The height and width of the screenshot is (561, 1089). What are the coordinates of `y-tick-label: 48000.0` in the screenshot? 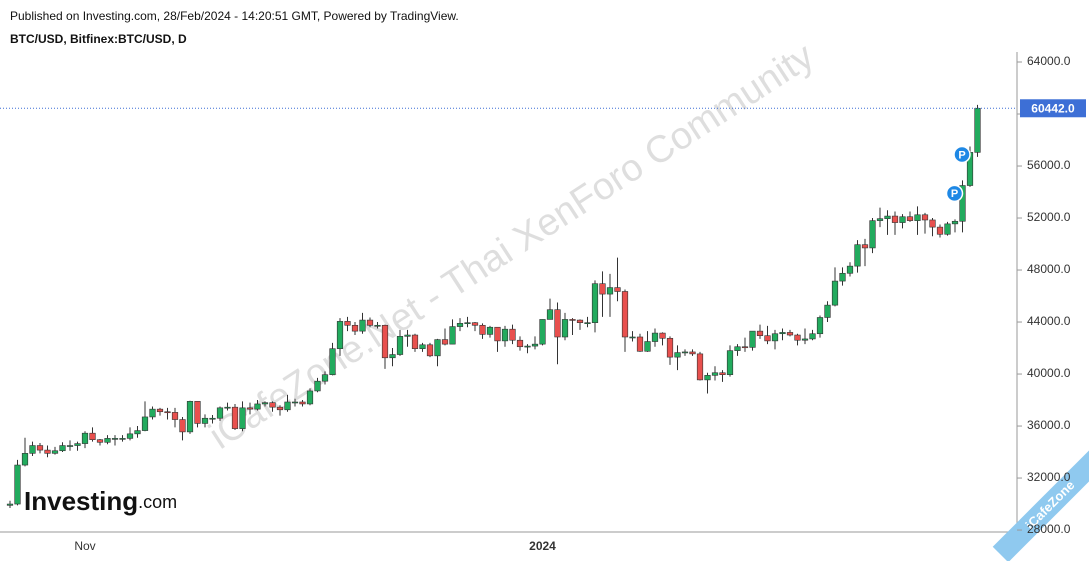 It's located at (1049, 269).